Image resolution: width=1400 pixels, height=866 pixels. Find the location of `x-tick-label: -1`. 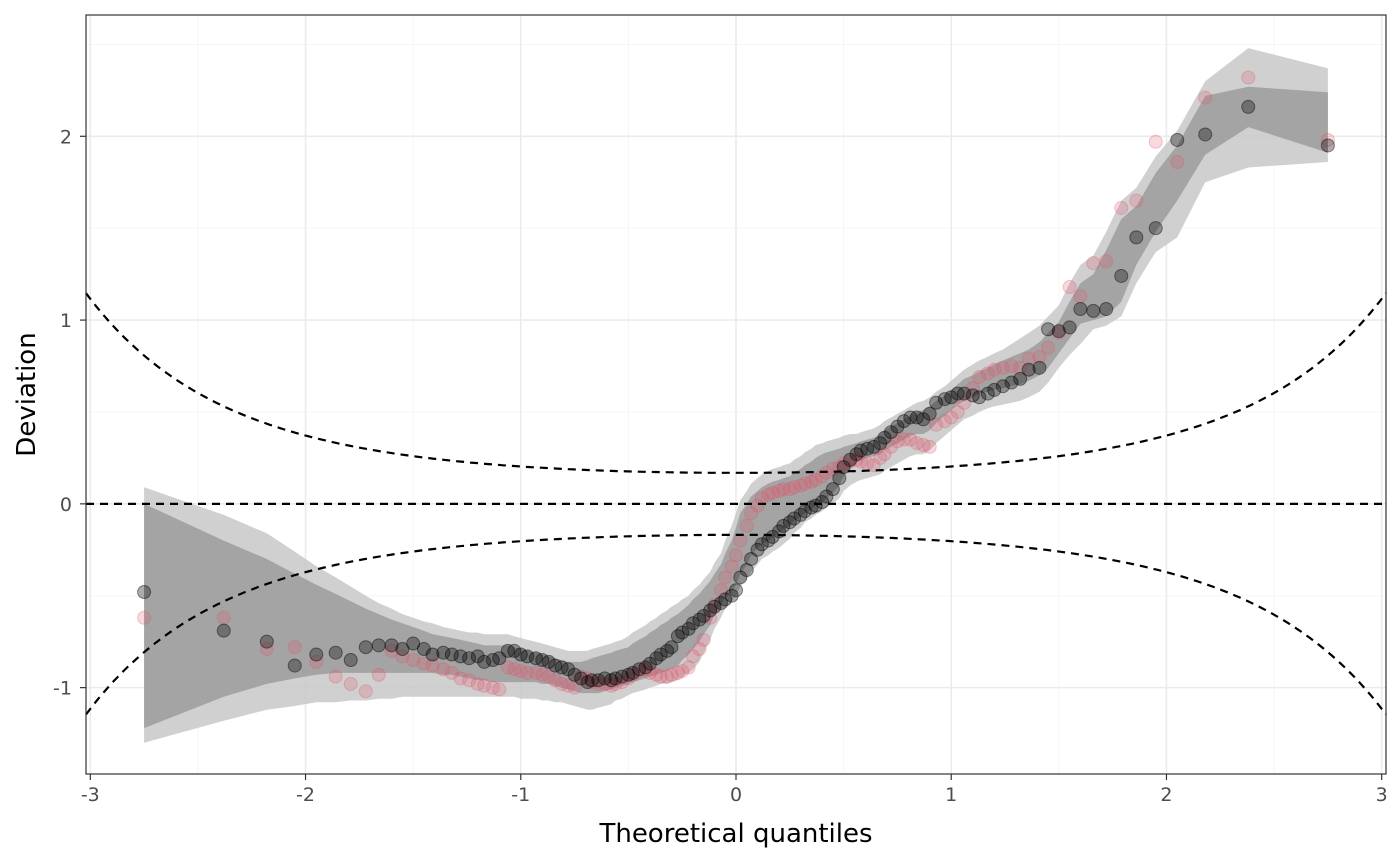

x-tick-label: -1 is located at coordinates (520, 795).